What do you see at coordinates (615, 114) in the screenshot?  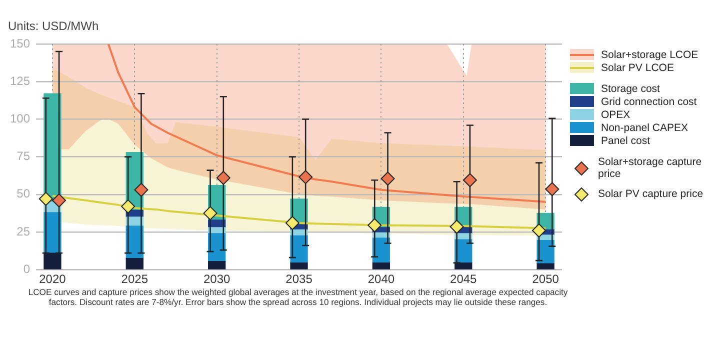 I see `legend-label: OPEX` at bounding box center [615, 114].